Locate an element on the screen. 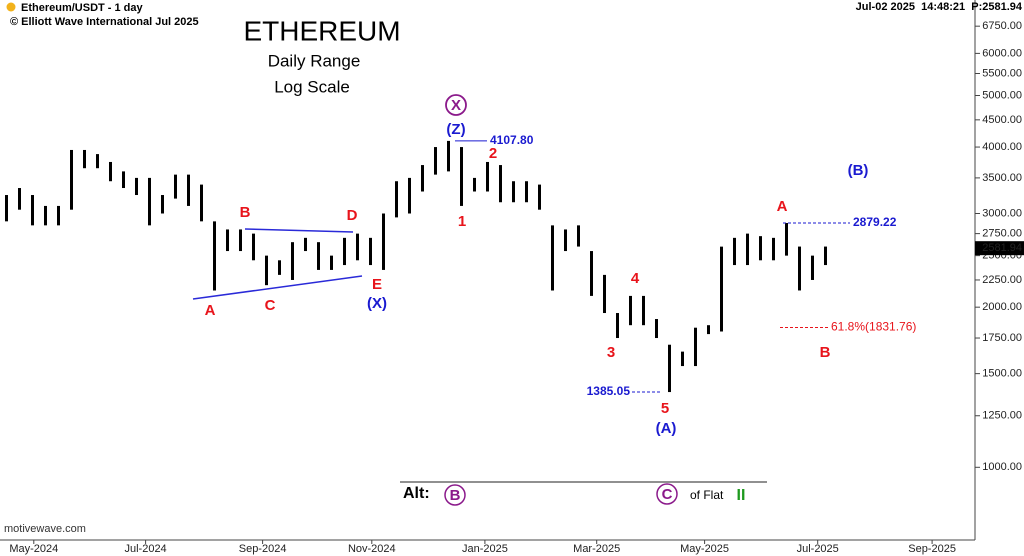  wave-label: 3 is located at coordinates (611, 352).